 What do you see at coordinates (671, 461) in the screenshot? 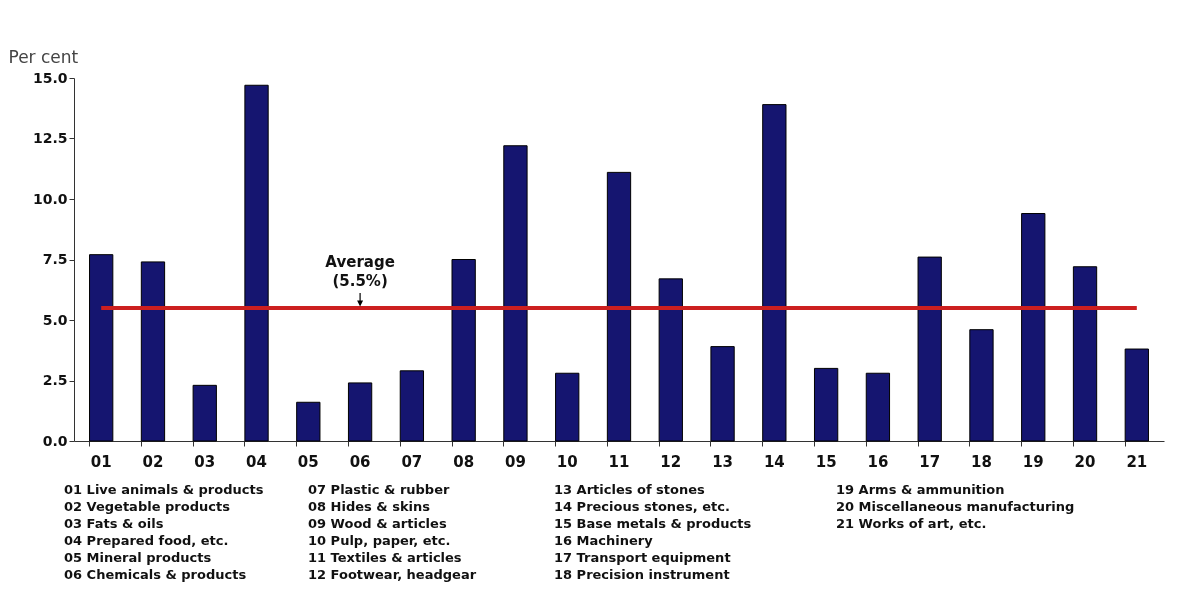
I see `x-tick-label: 12` at bounding box center [671, 461].